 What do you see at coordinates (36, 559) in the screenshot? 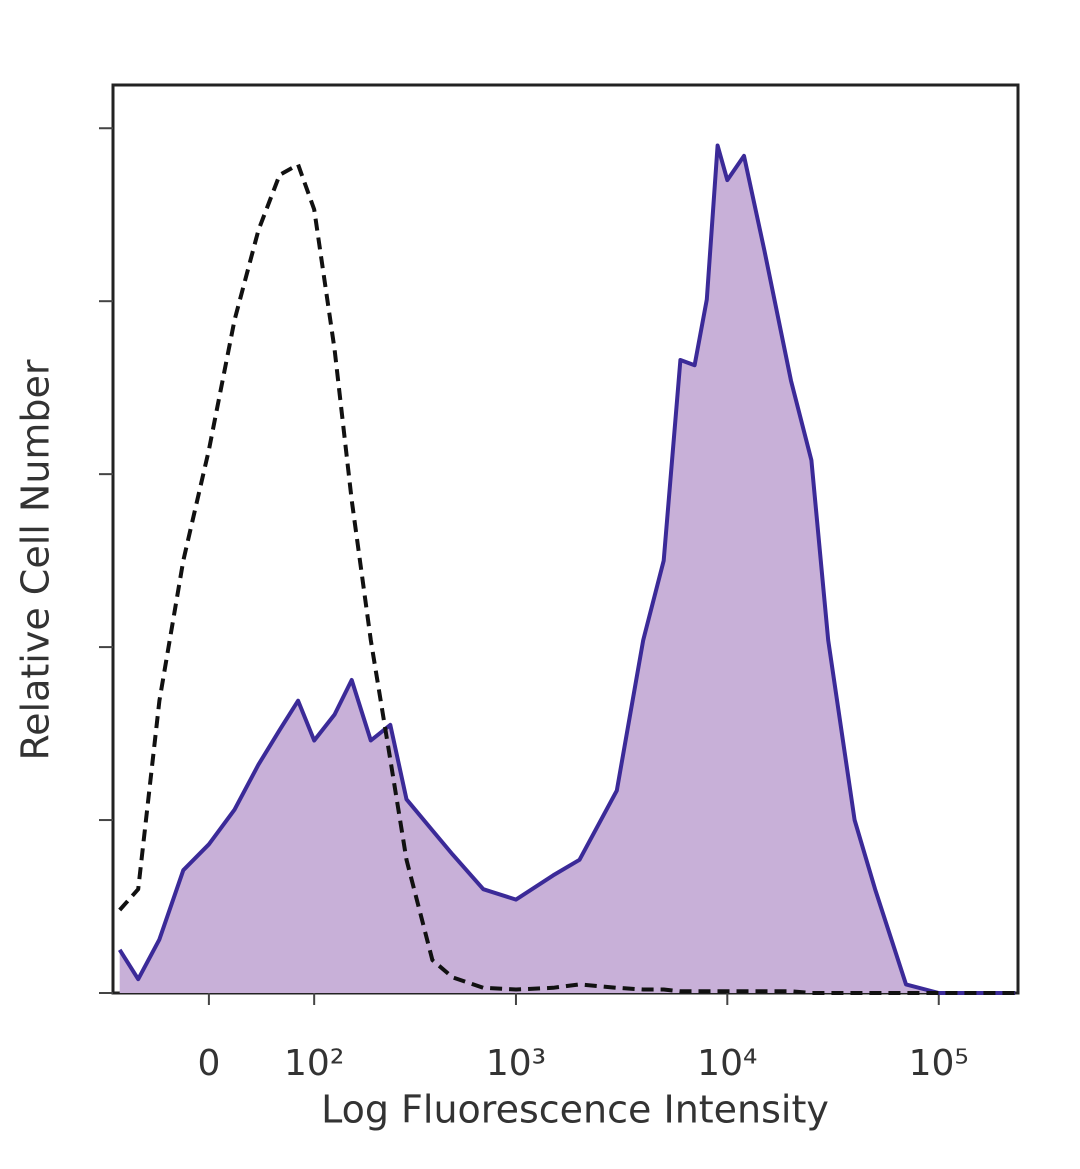
I see `y-axis-label: Relative Cell Number` at bounding box center [36, 559].